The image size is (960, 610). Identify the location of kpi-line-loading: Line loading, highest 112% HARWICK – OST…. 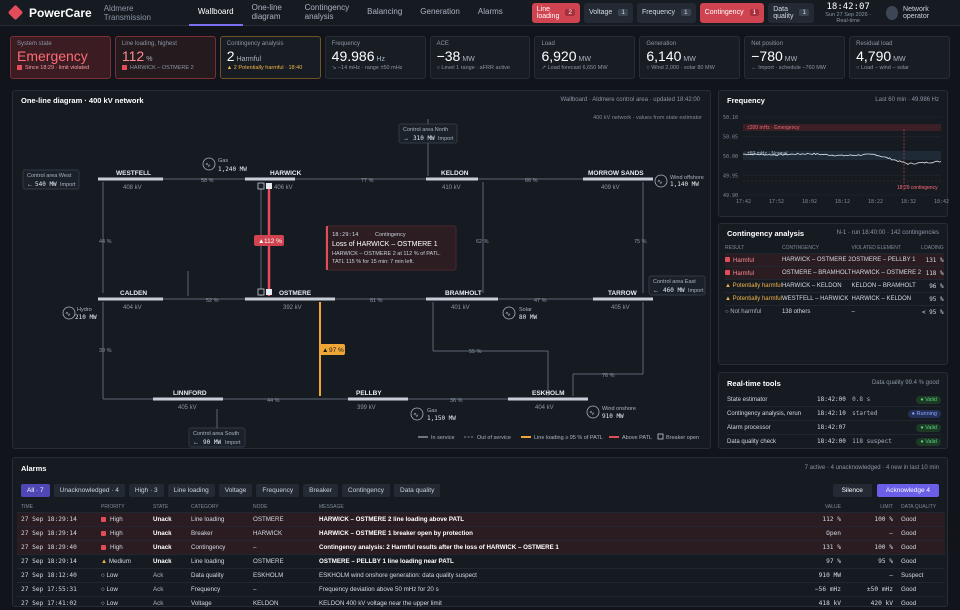
(165, 57).